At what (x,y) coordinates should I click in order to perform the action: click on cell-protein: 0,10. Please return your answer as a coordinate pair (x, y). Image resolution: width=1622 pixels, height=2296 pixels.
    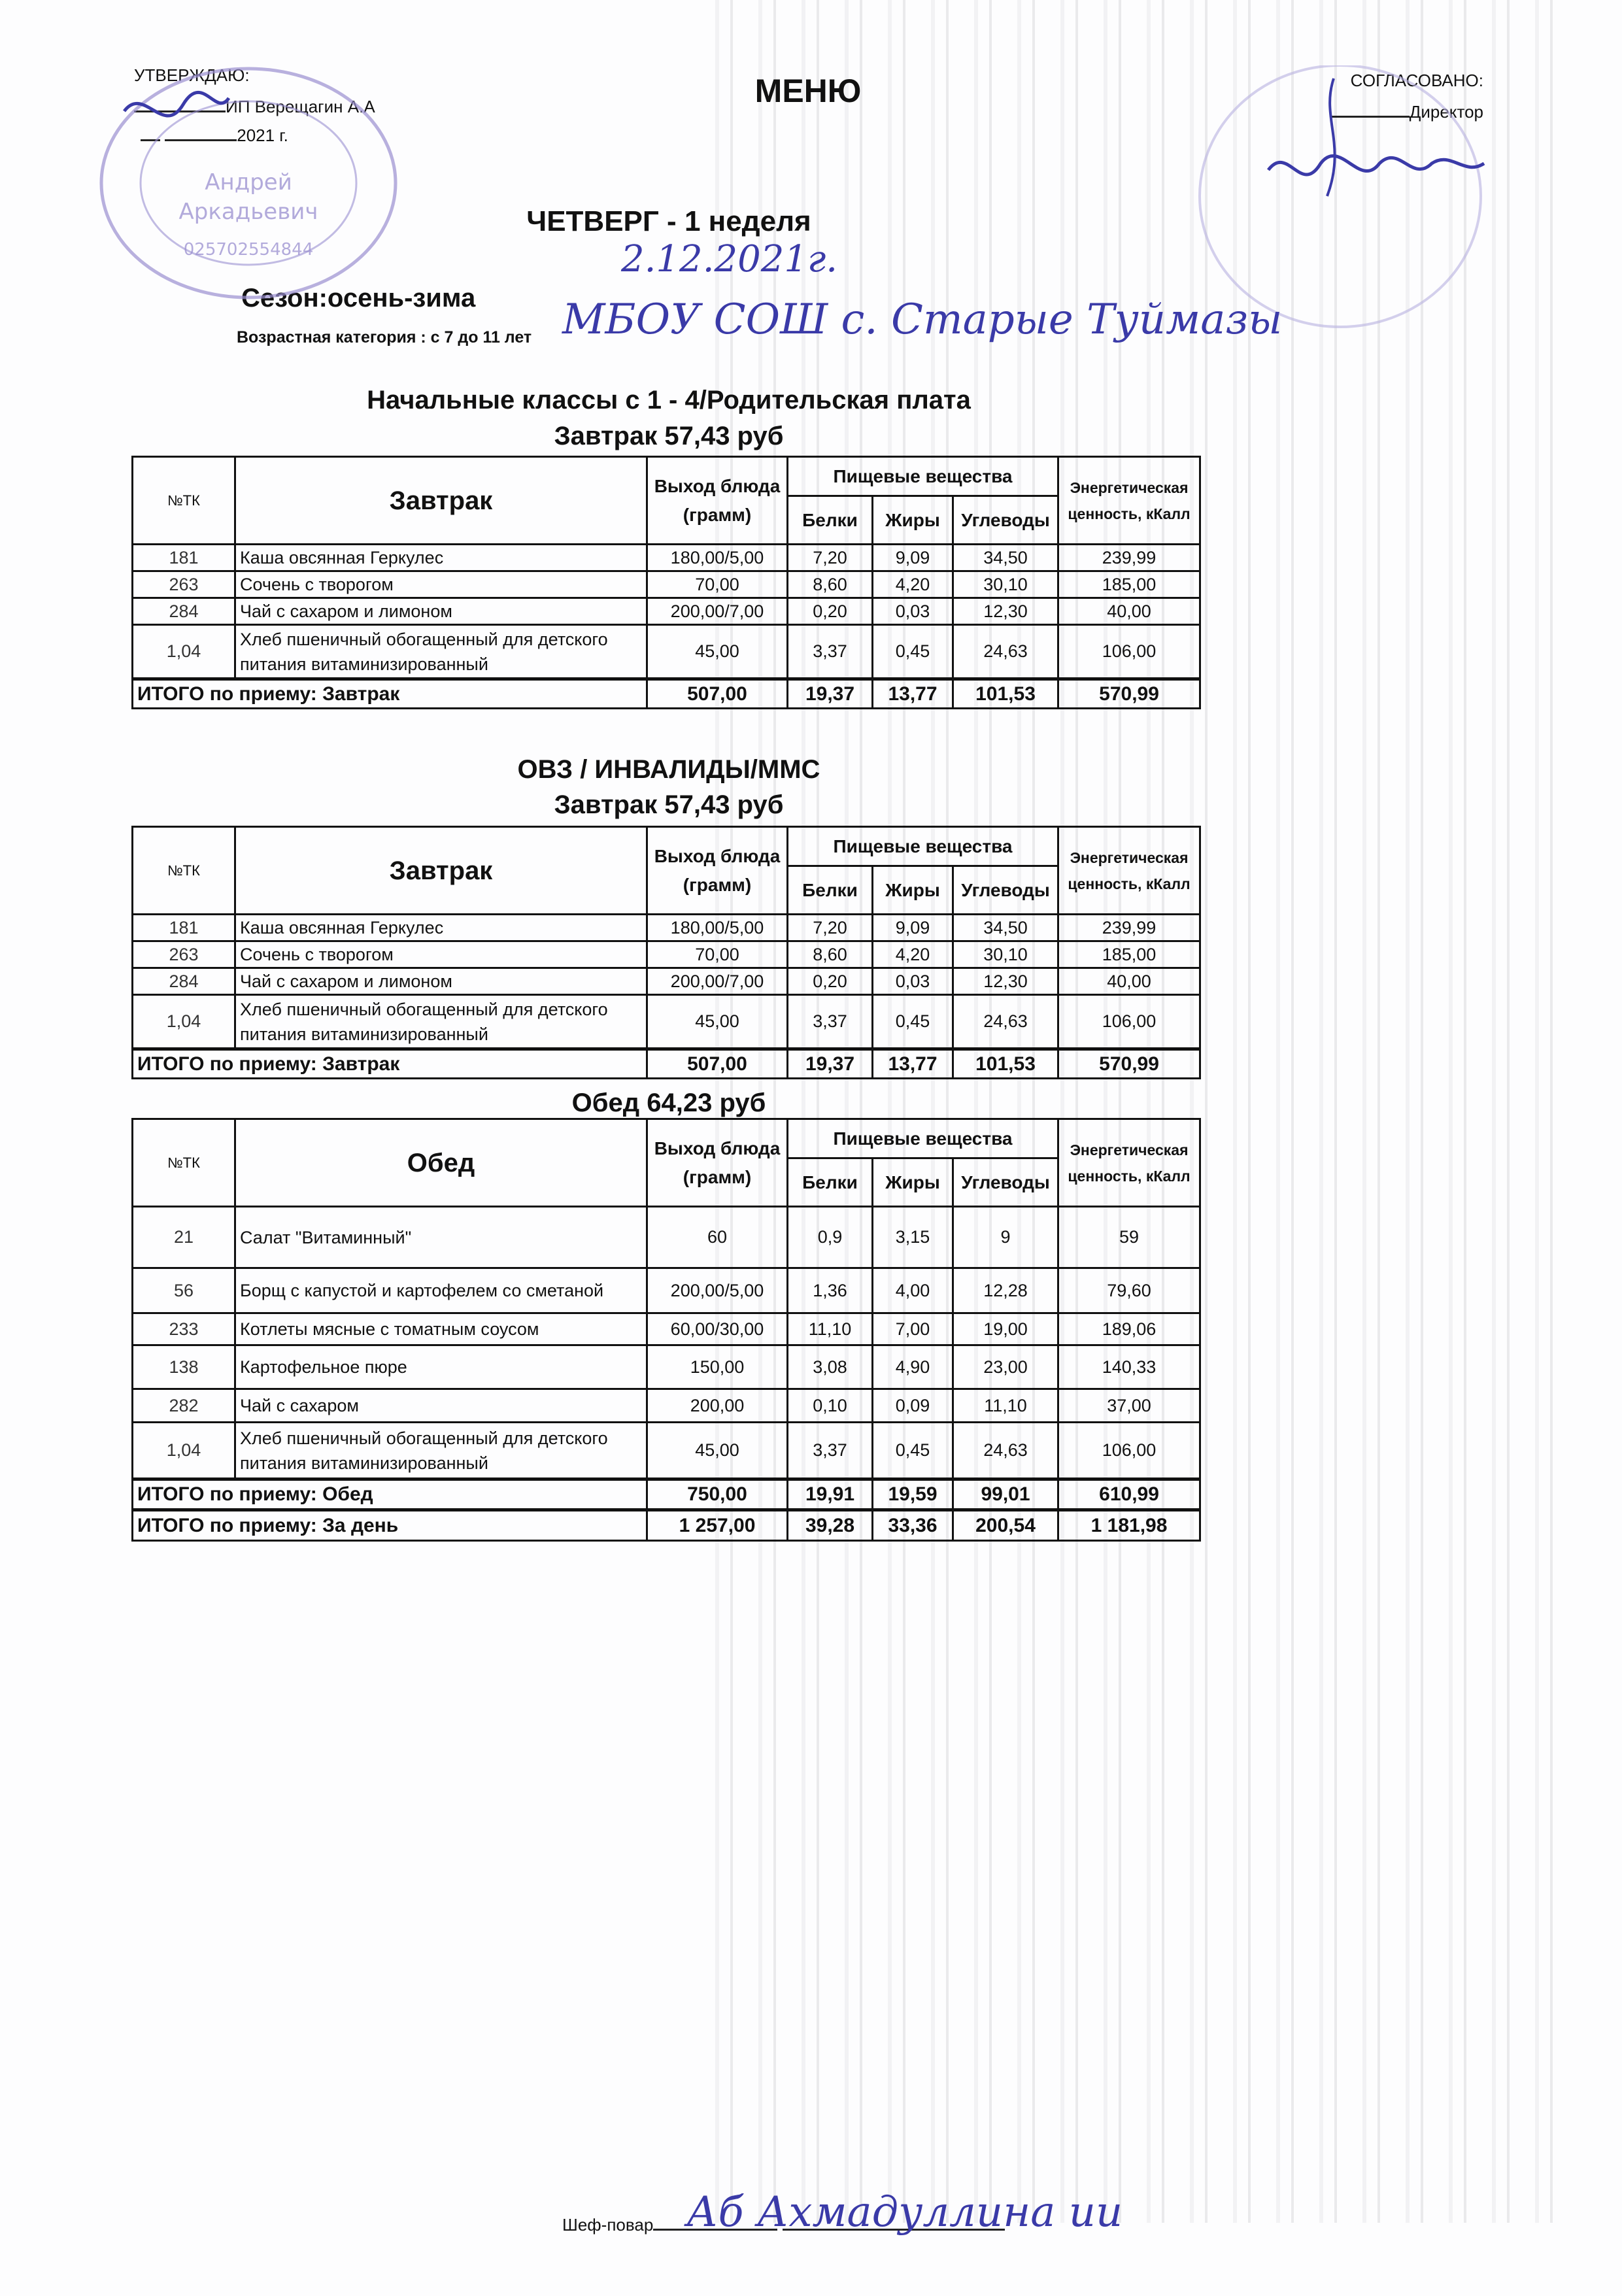
    Looking at the image, I should click on (829, 1405).